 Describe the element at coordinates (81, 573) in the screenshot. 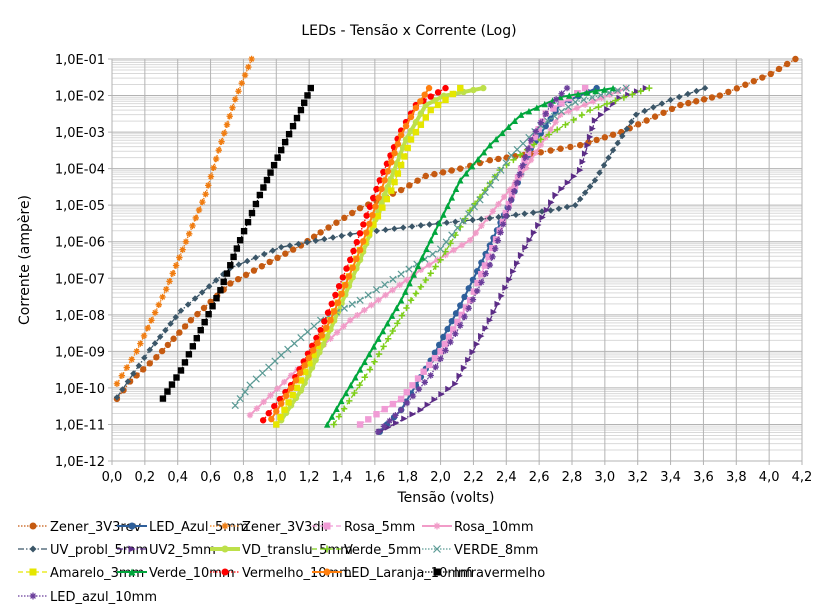

I see `legend-item: Amarelo_3mm` at that location.